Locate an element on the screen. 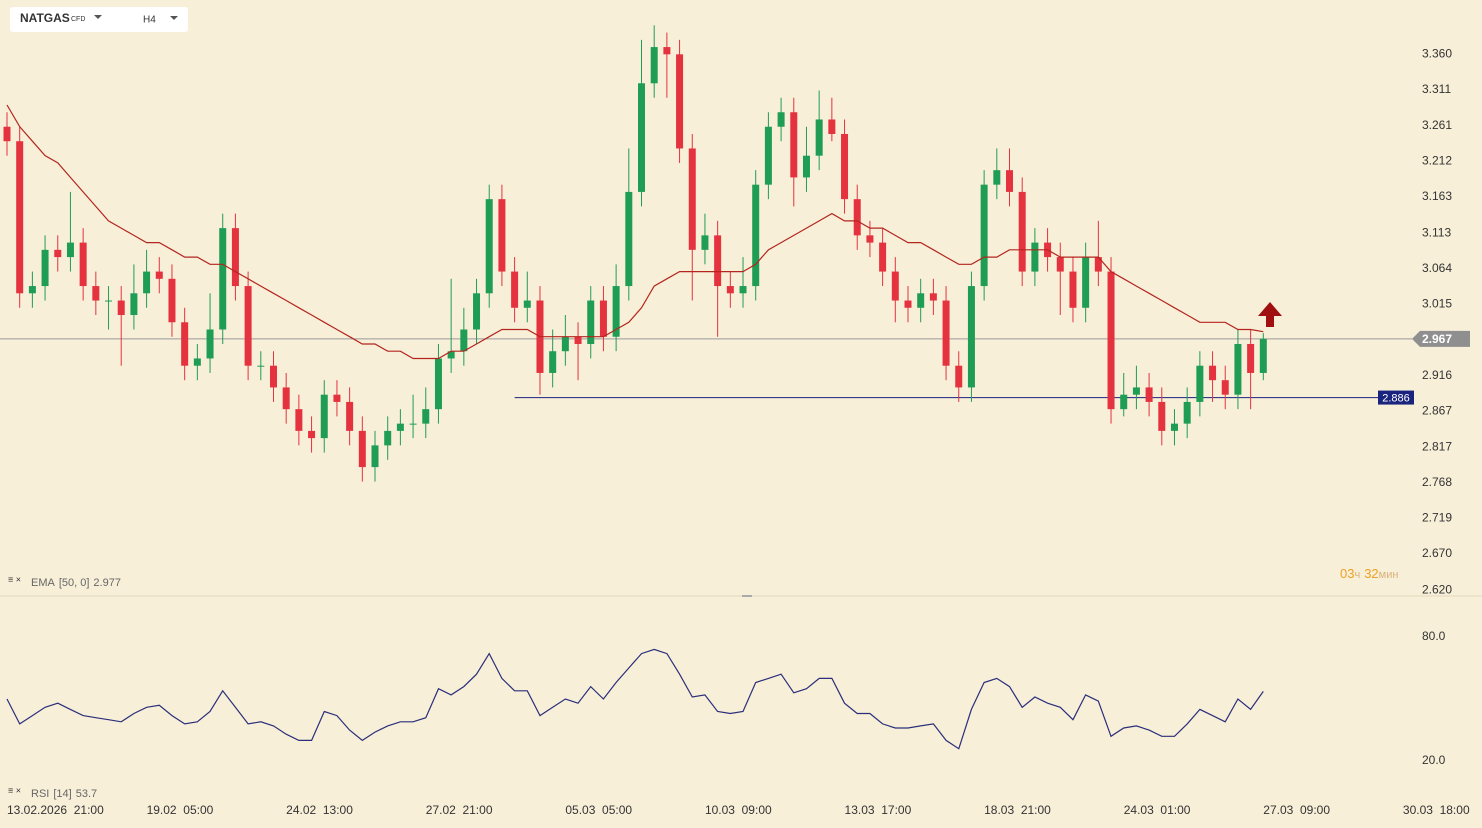 This screenshot has width=1482, height=828. symbol-box is located at coordinates (99, 19).